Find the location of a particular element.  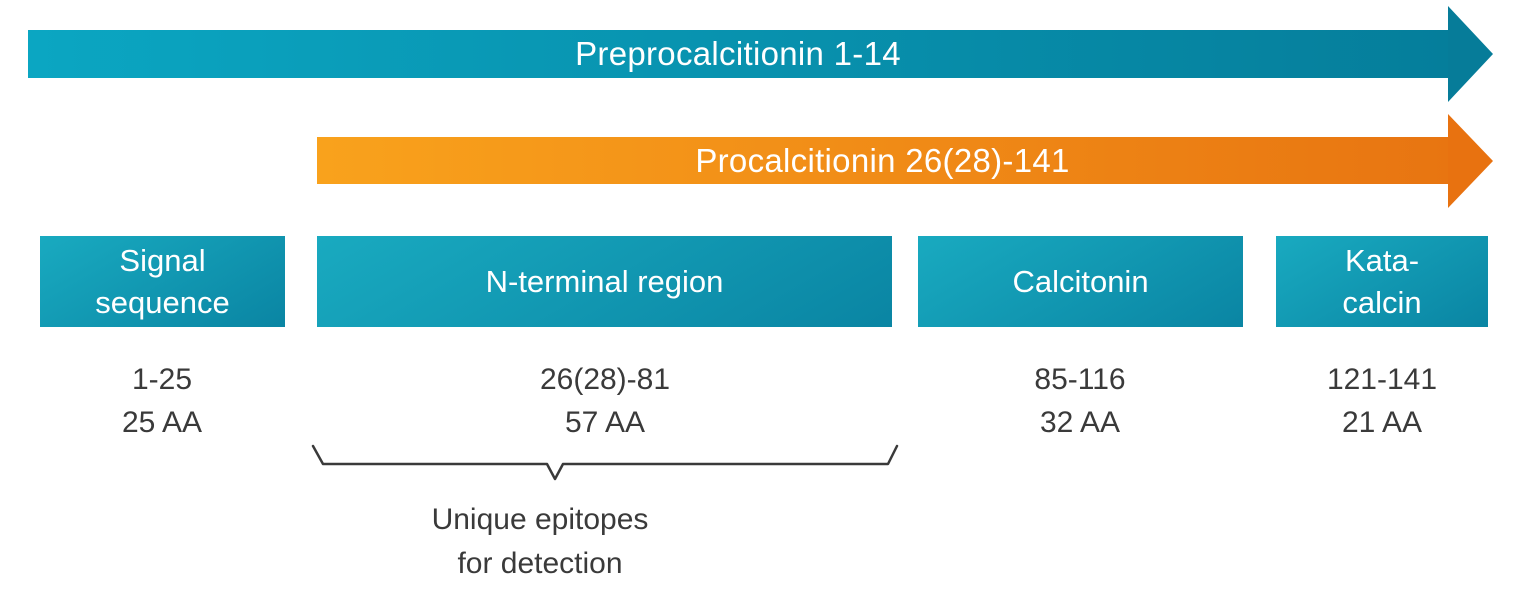

brace is located at coordinates (605, 462).